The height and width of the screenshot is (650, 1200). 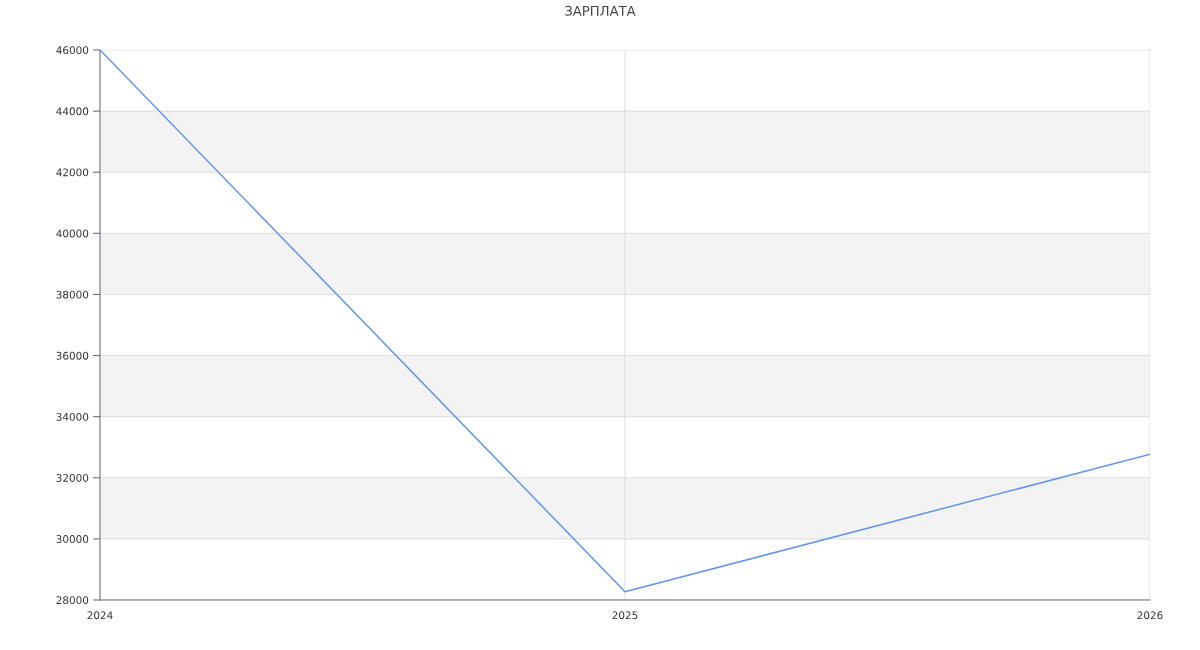 I want to click on x-tick-label: 2026, so click(x=1150, y=615).